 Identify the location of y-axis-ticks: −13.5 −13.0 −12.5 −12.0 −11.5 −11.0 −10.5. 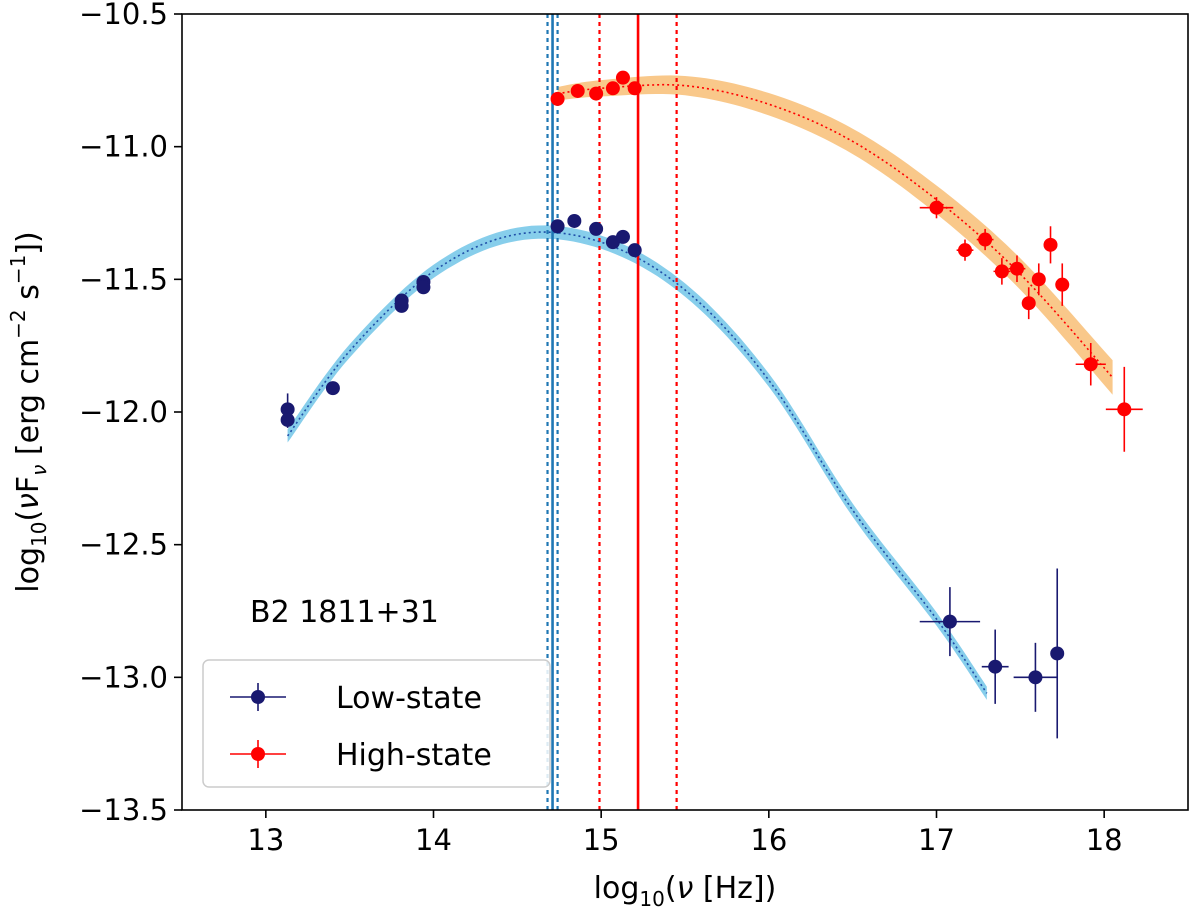
(130, 413).